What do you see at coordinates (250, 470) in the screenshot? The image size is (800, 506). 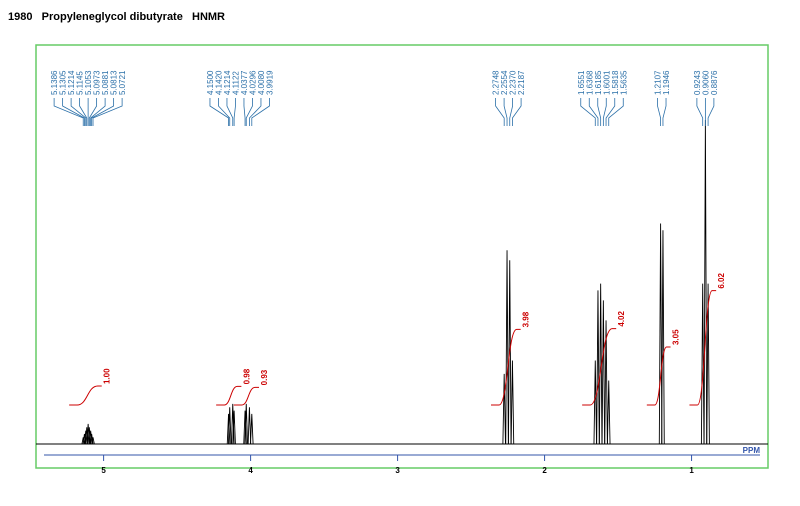 I see `x-tick-label: 4` at bounding box center [250, 470].